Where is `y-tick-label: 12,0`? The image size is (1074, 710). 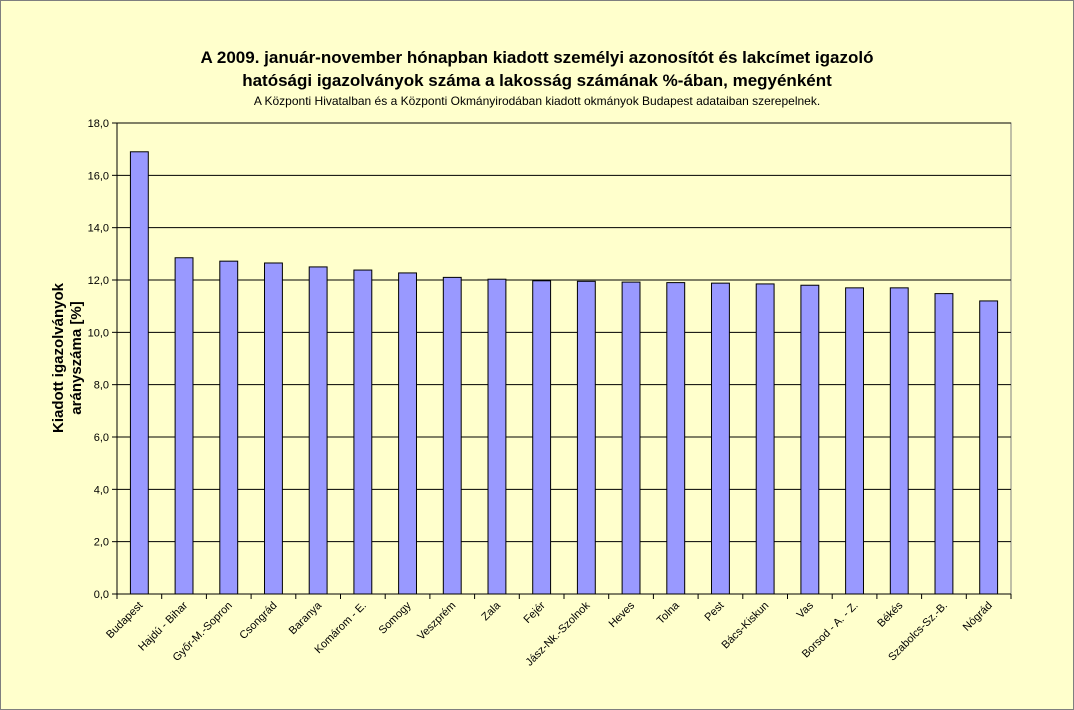 y-tick-label: 12,0 is located at coordinates (98, 281).